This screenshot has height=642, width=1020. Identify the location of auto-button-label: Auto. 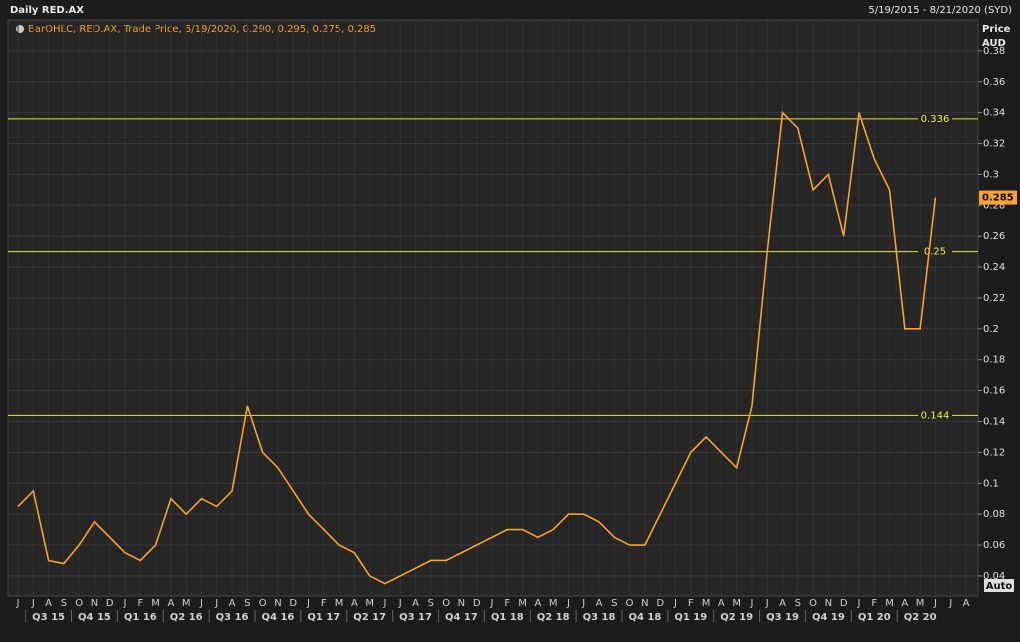
(999, 586).